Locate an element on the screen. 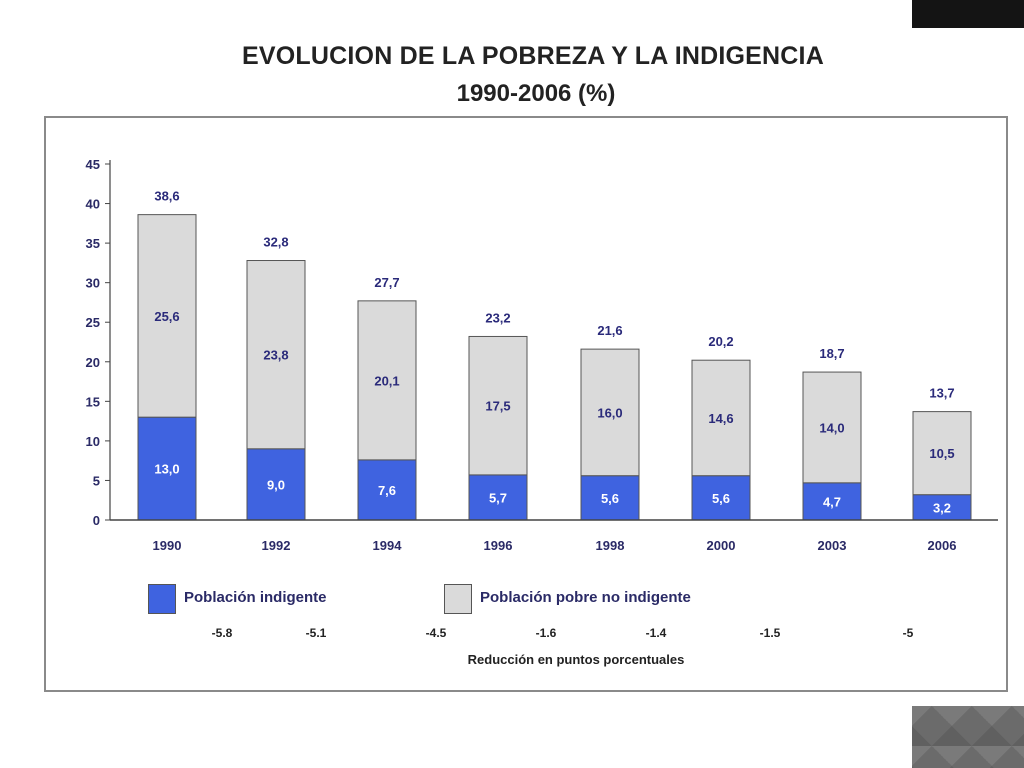 The width and height of the screenshot is (1024, 768). data-label-indigent: 7,6 is located at coordinates (387, 490).